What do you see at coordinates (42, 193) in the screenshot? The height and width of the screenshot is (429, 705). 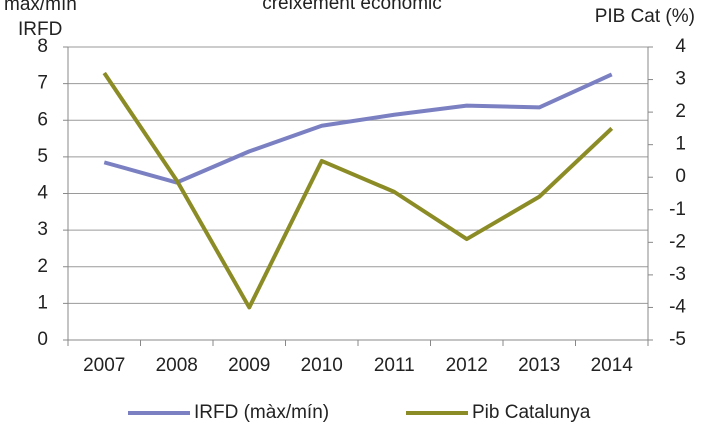 I see `y-tick-label: 4` at bounding box center [42, 193].